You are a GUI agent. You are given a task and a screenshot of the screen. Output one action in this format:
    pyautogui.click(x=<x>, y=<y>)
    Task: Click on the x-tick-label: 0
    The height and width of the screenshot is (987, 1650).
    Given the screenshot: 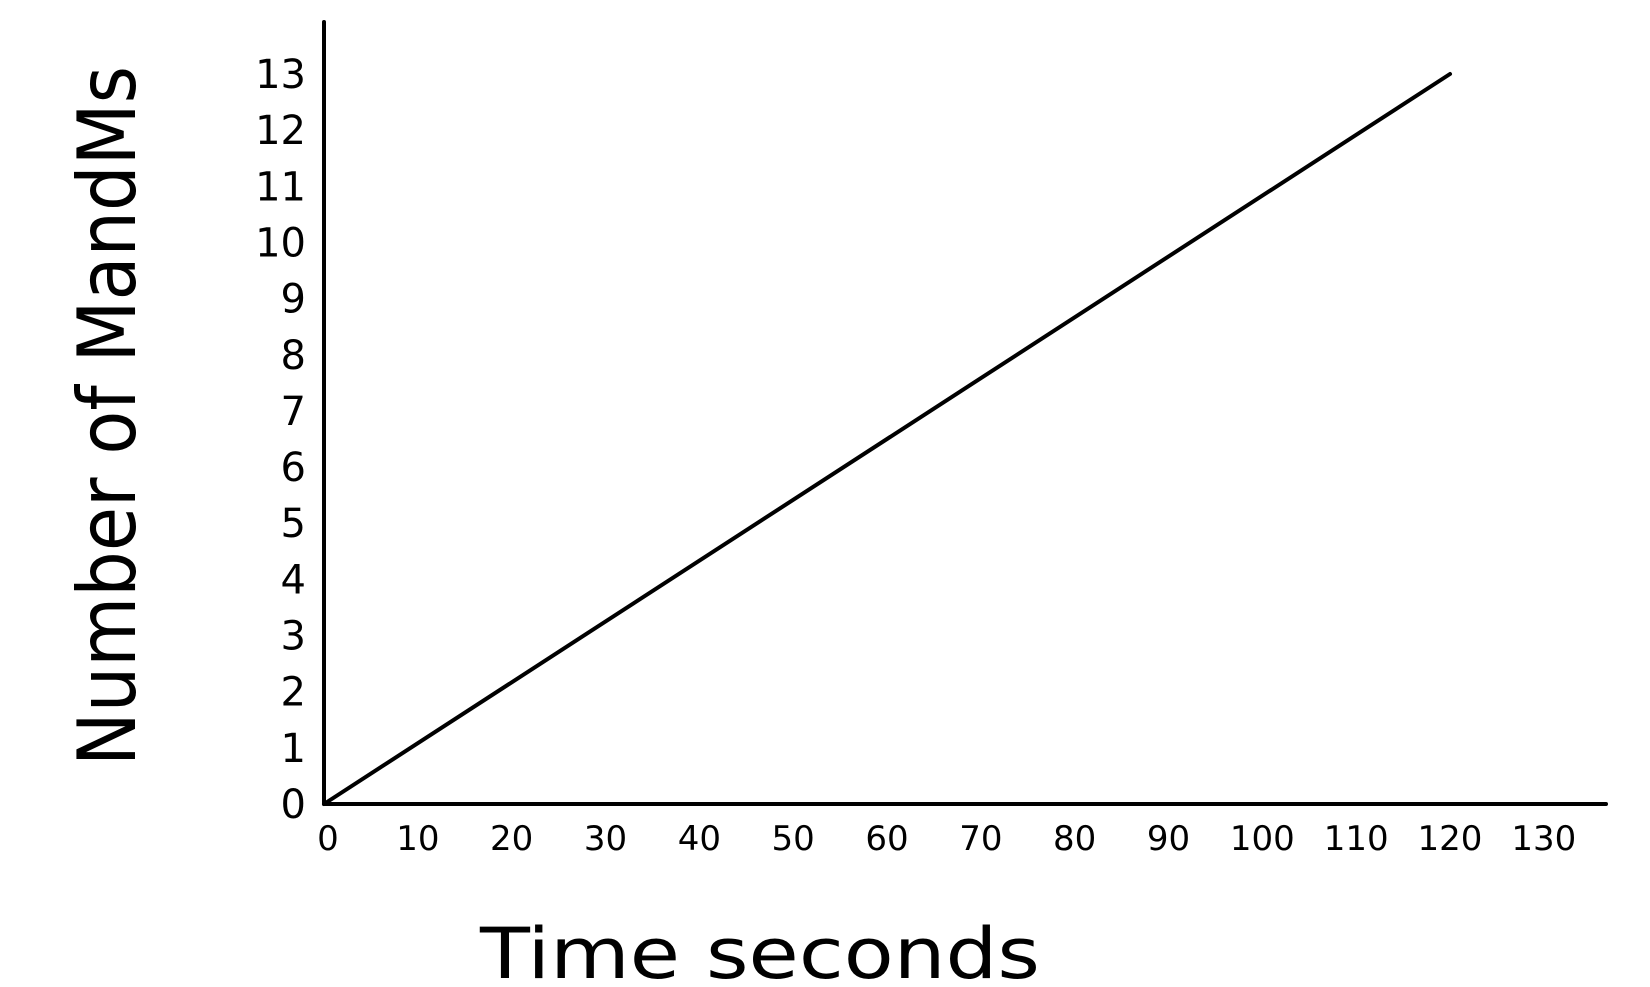 What is the action you would take?
    pyautogui.click(x=328, y=839)
    